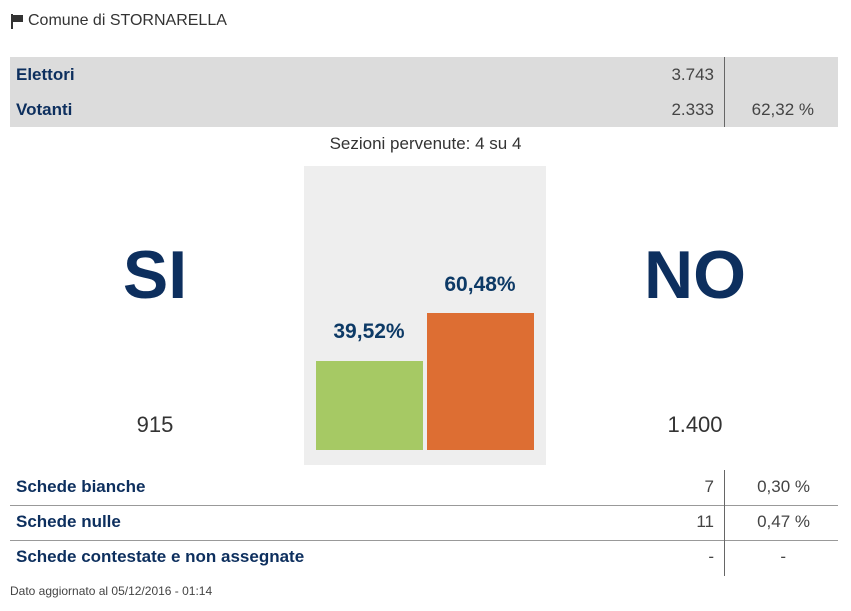  I want to click on no-bar, so click(480, 381).